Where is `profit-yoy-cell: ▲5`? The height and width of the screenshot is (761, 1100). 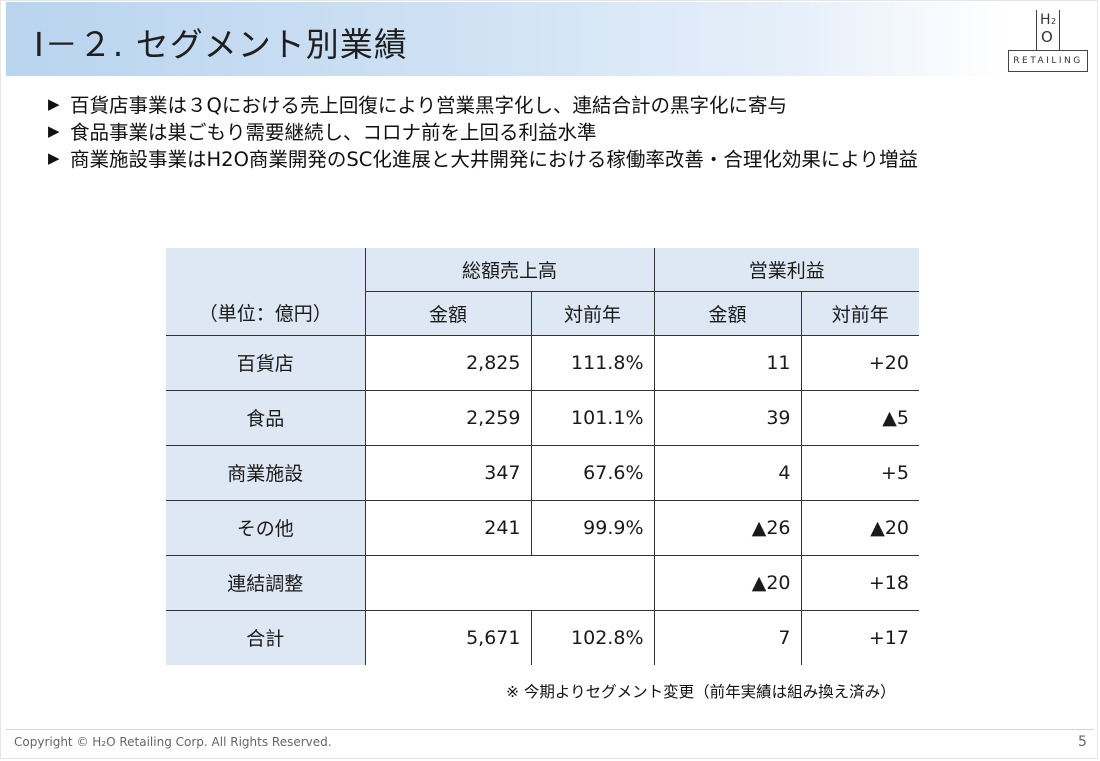 profit-yoy-cell: ▲5 is located at coordinates (859, 418).